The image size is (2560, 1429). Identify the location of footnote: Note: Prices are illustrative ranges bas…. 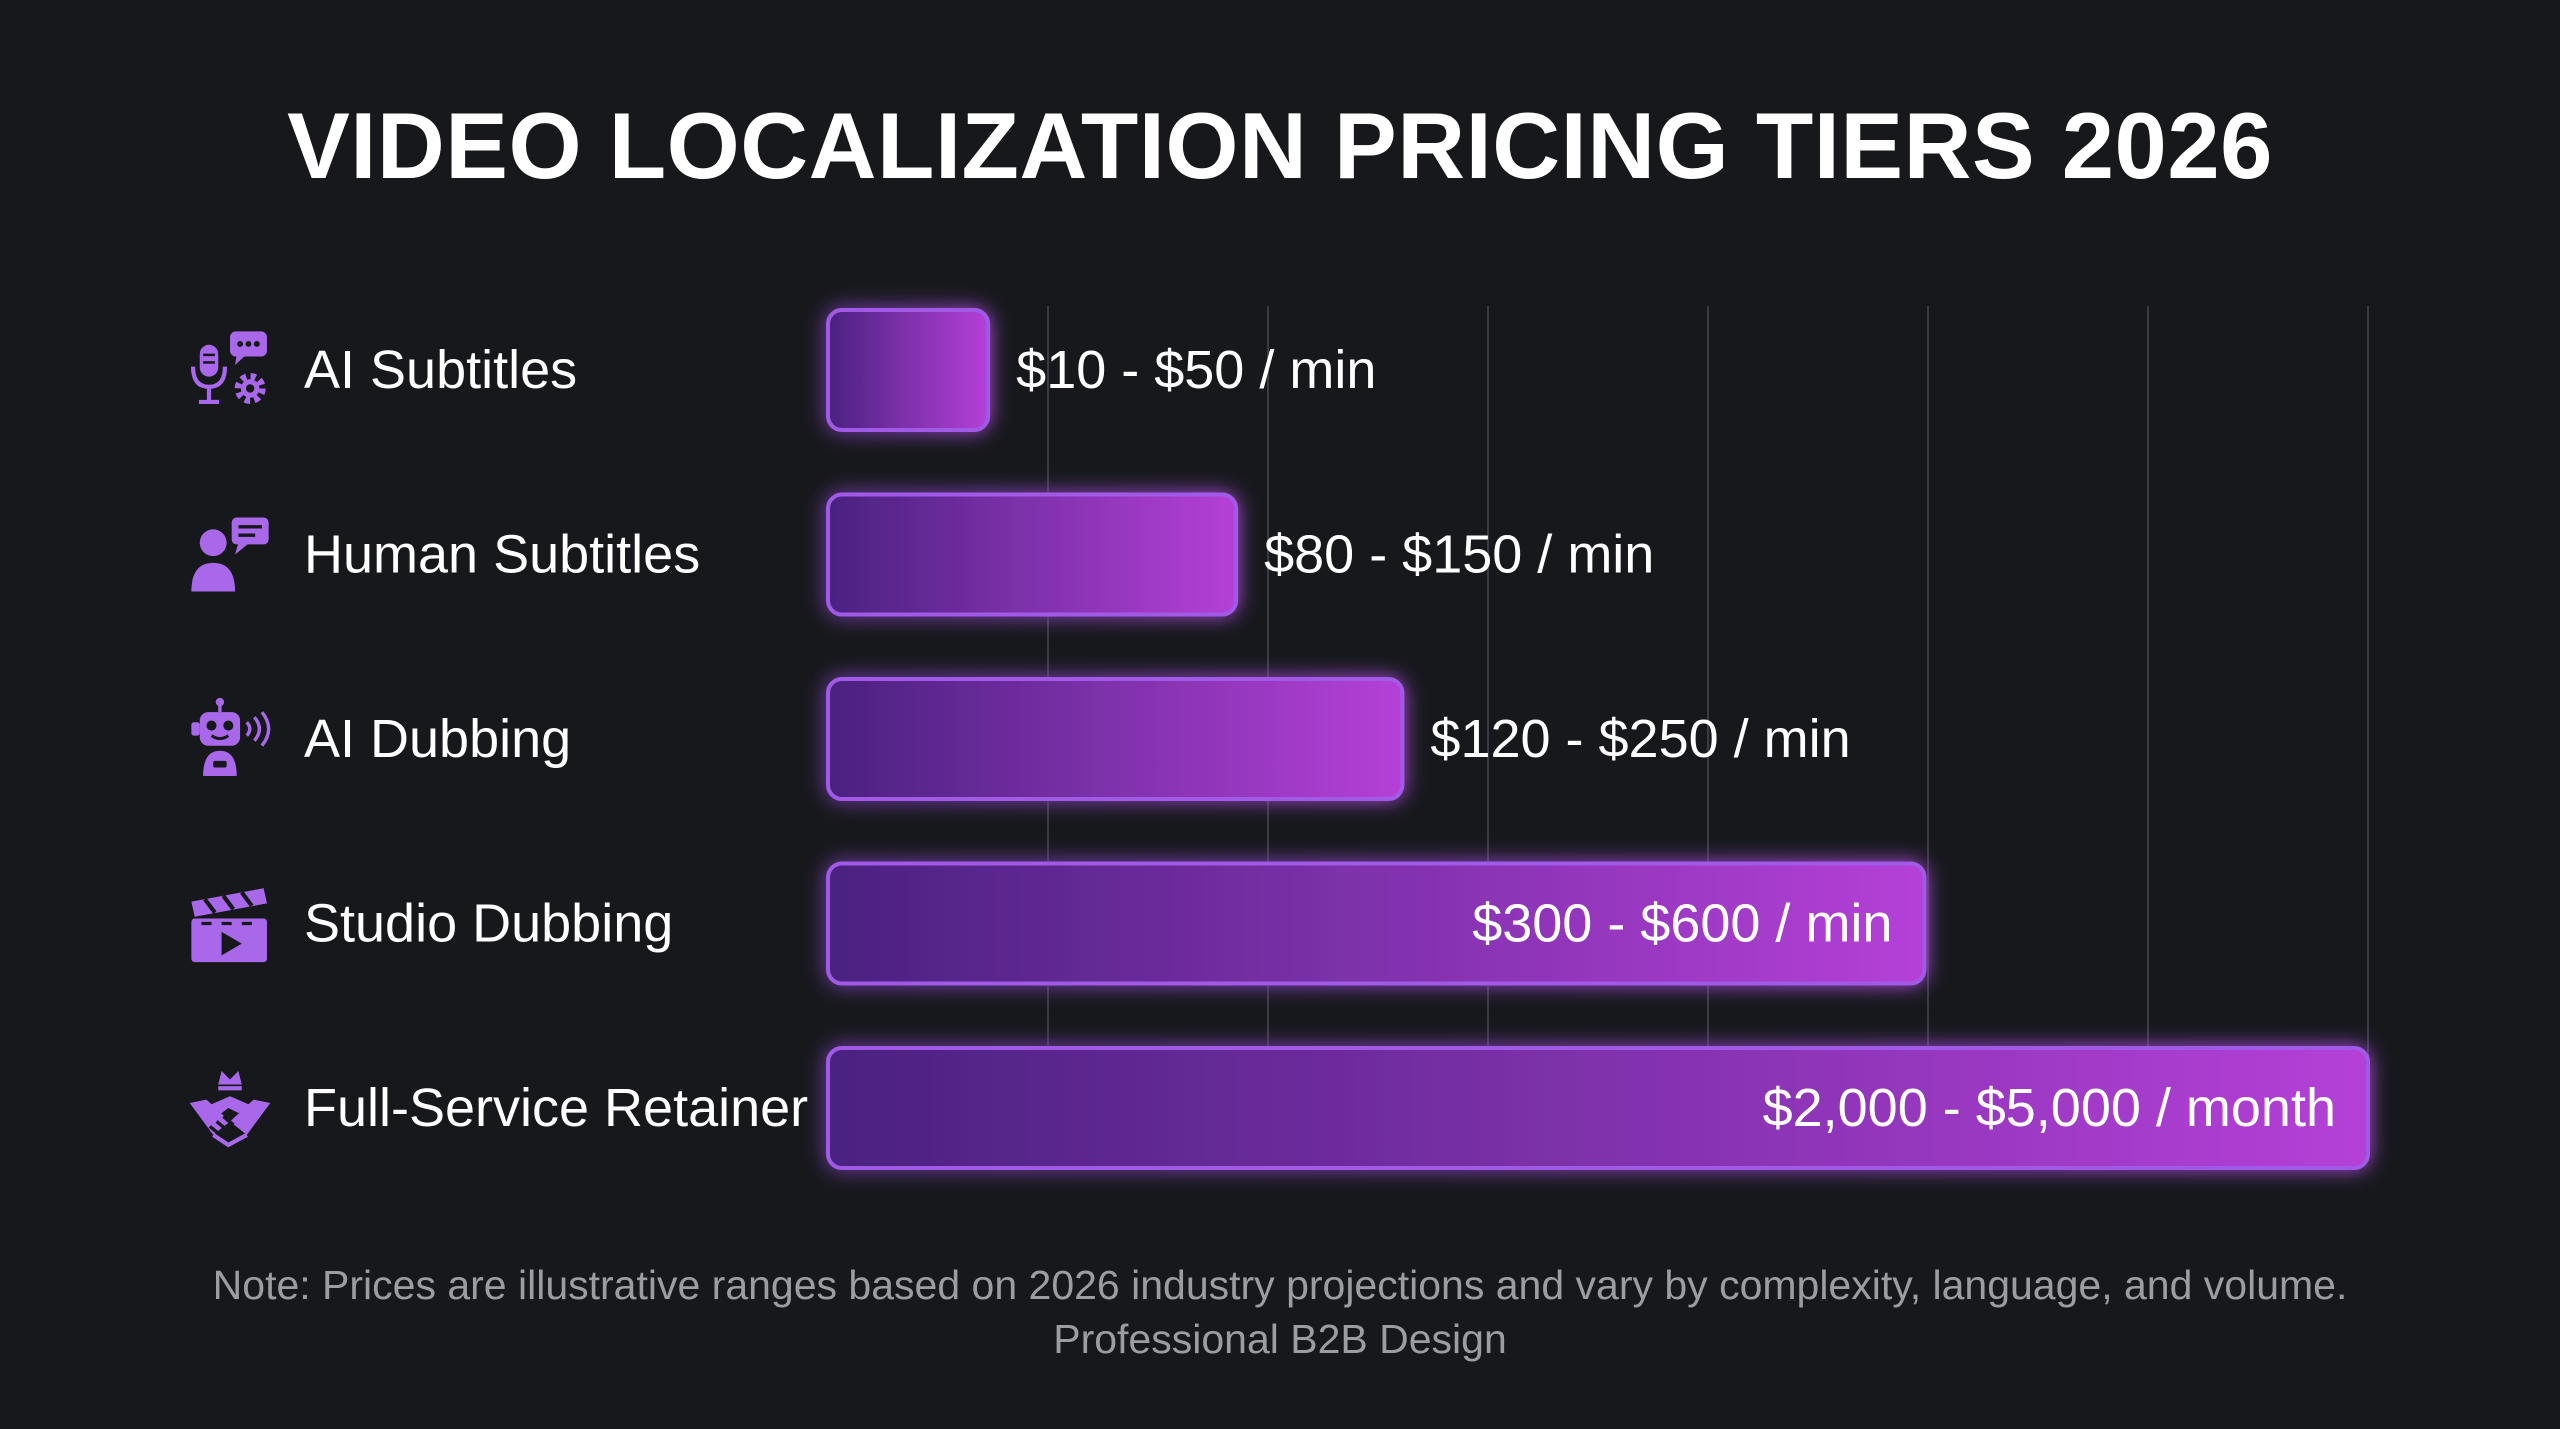
(1280, 1312).